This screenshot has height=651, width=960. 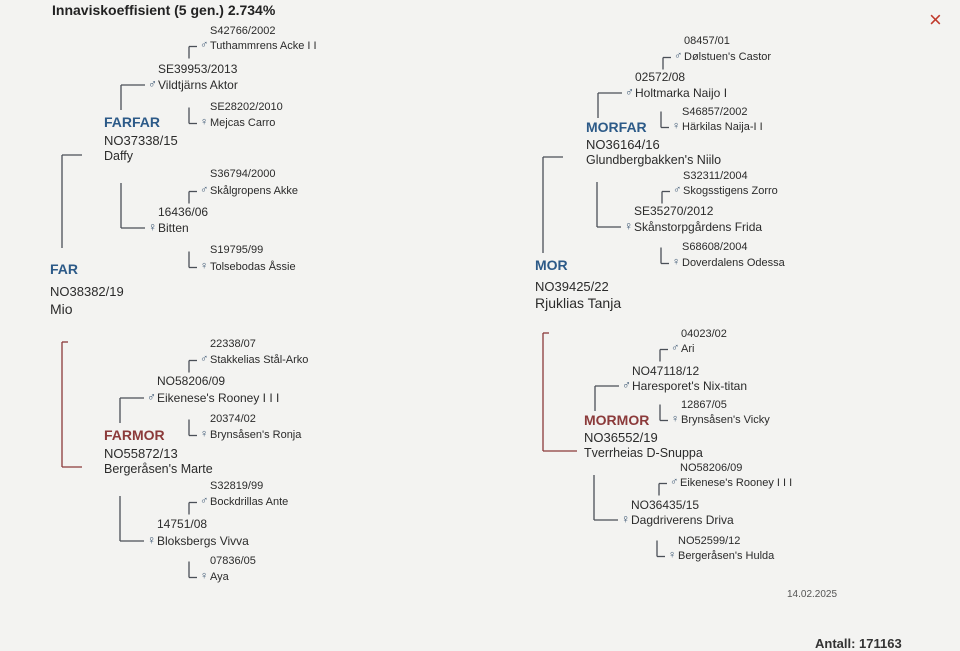 What do you see at coordinates (707, 41) in the screenshot?
I see `registration-number: 08457/01` at bounding box center [707, 41].